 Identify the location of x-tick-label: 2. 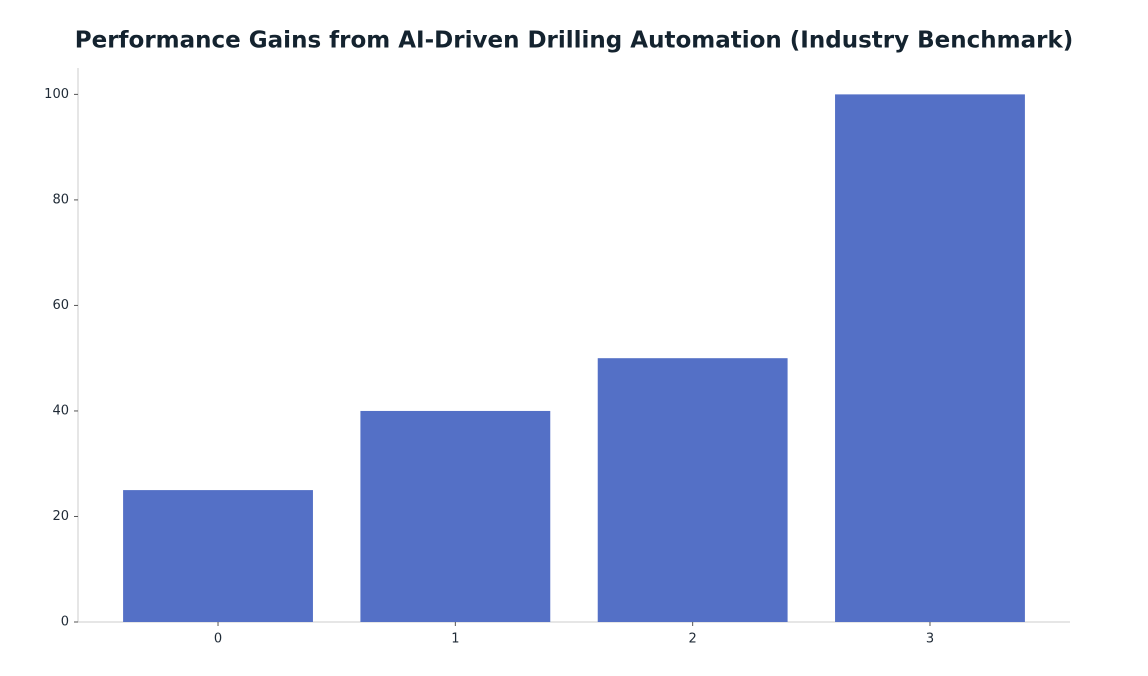
(693, 639).